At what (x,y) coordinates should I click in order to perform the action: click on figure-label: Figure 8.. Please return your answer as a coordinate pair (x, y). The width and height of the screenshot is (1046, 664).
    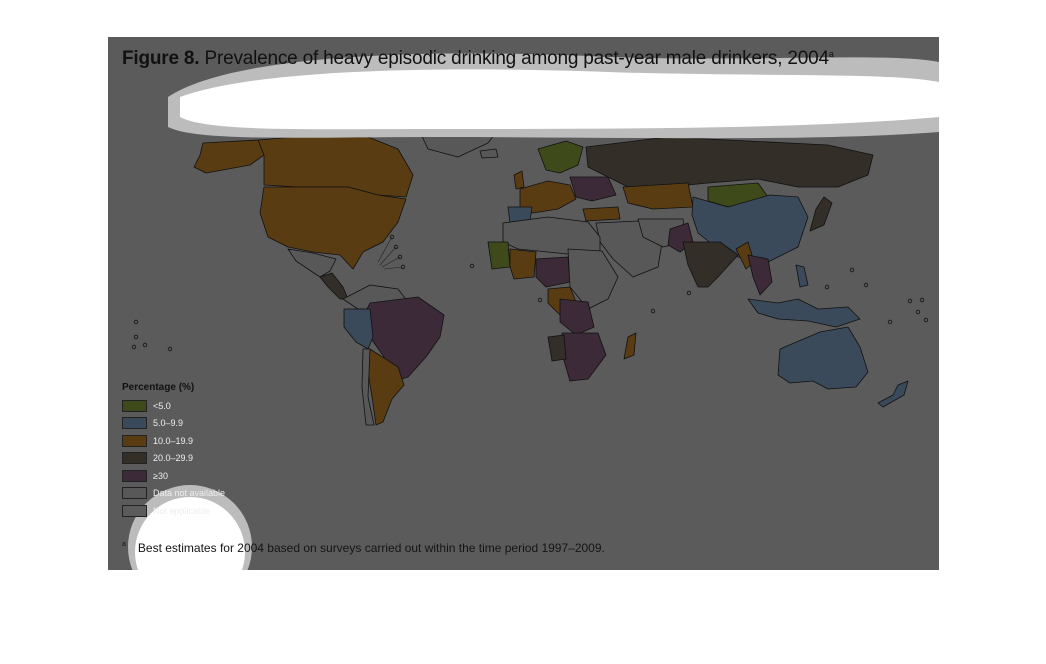
    Looking at the image, I should click on (161, 58).